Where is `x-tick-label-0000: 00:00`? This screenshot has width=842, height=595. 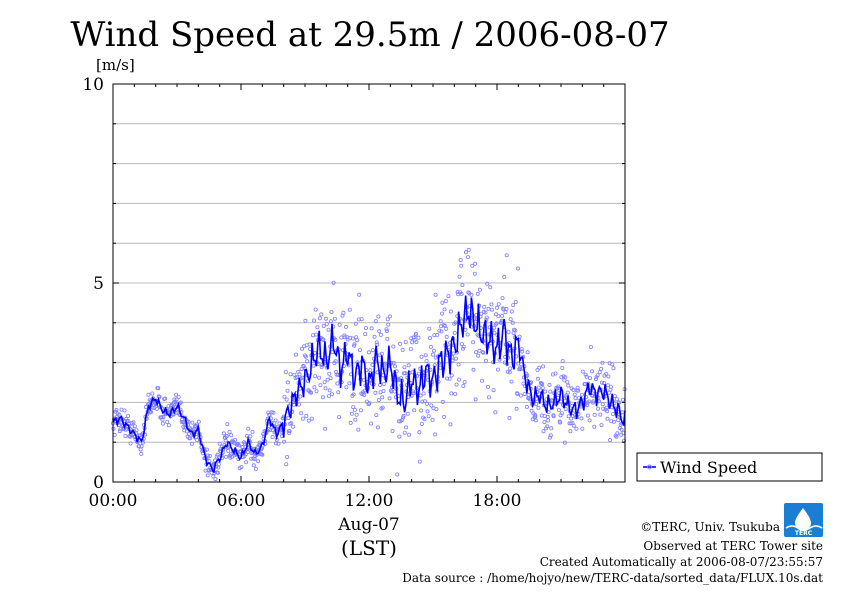 x-tick-label-0000: 00:00 is located at coordinates (113, 501).